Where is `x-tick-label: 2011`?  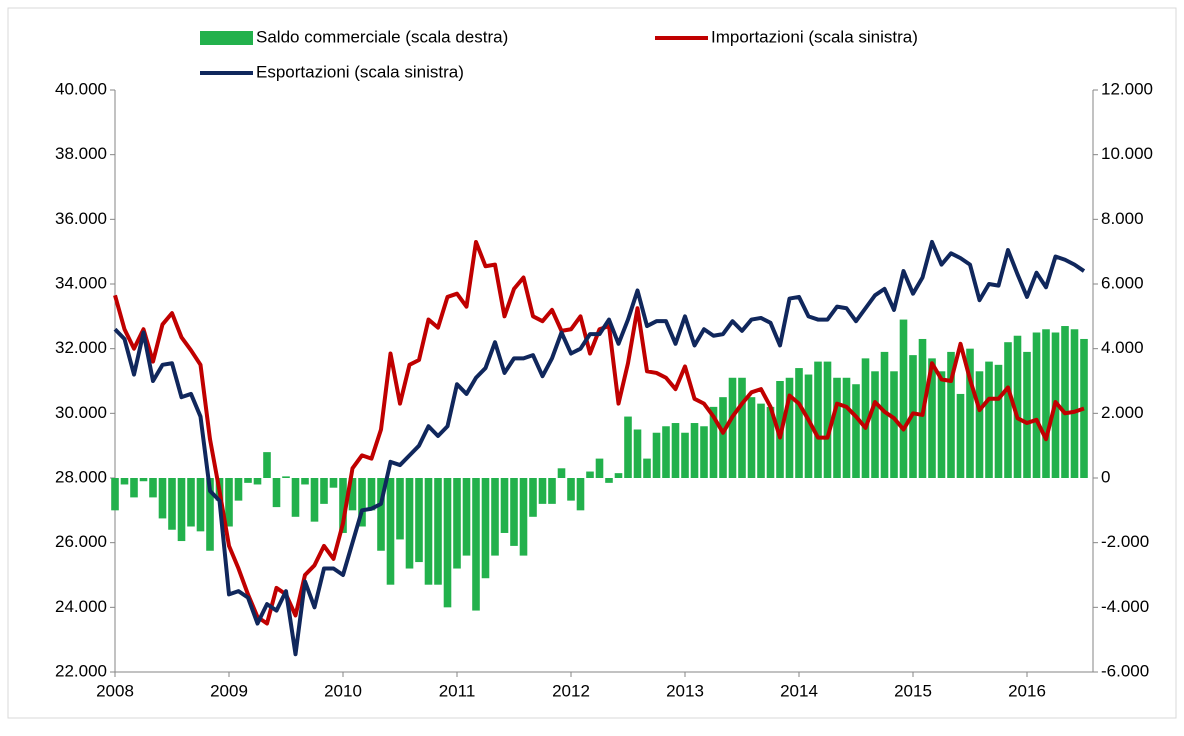 x-tick-label: 2011 is located at coordinates (457, 690).